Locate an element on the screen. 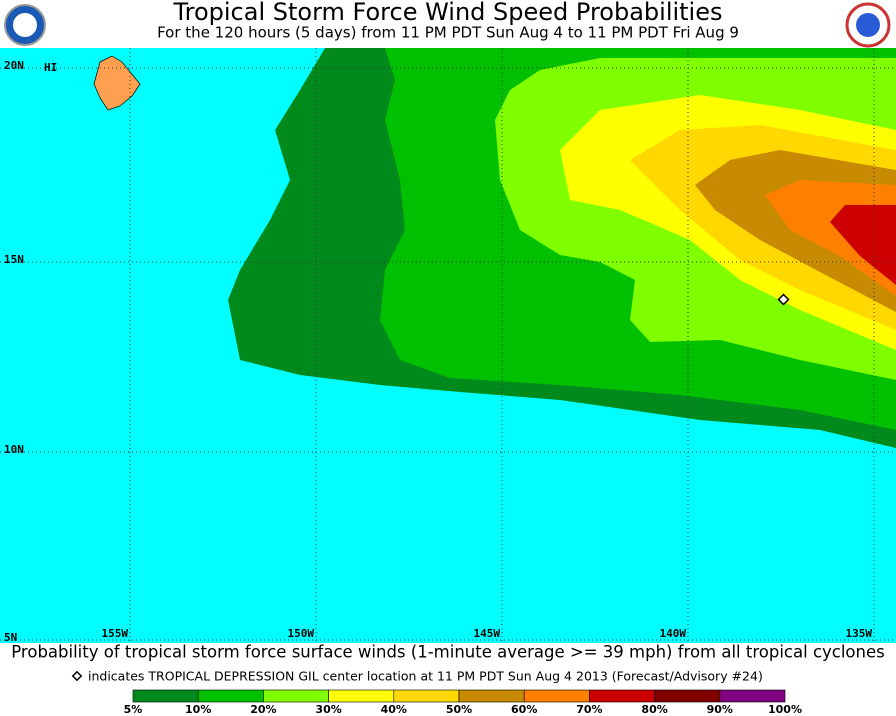 The image size is (896, 716). lon-label: 145W is located at coordinates (487, 633).